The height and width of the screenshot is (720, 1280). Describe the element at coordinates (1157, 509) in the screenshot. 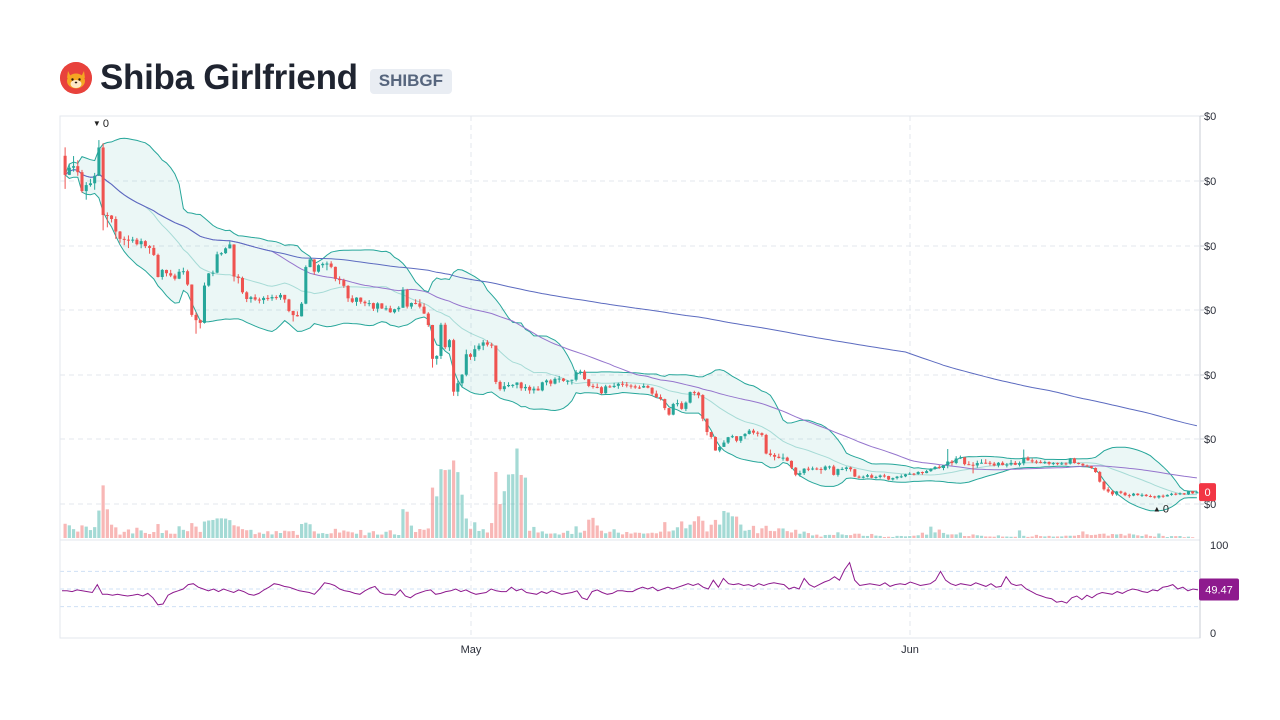

I see `low-marker-arrow: ▲` at that location.